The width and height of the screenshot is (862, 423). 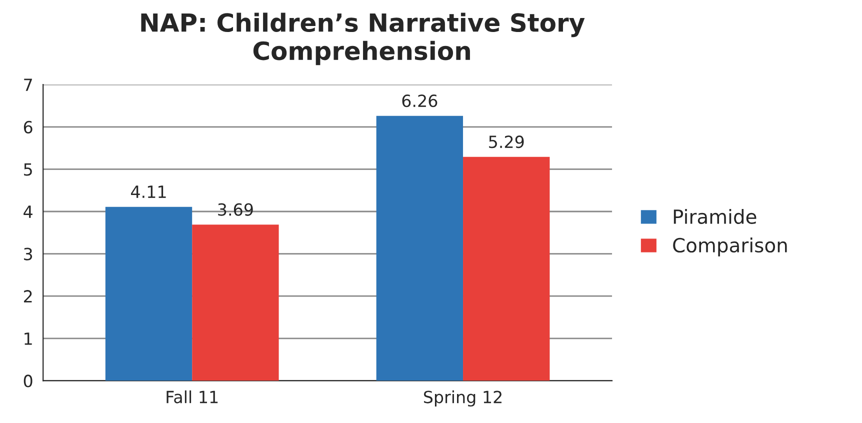 I want to click on legend-label: Piramide, so click(x=715, y=216).